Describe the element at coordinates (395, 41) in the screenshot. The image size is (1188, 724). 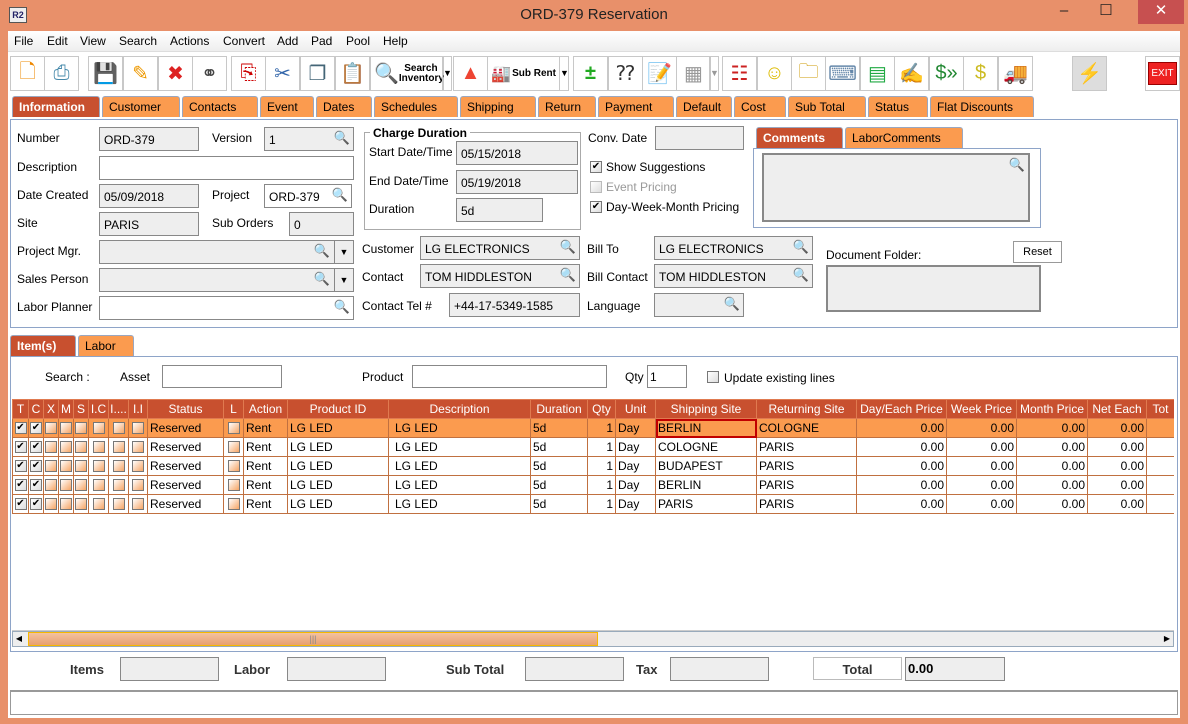
I see `menu-help: Help` at that location.